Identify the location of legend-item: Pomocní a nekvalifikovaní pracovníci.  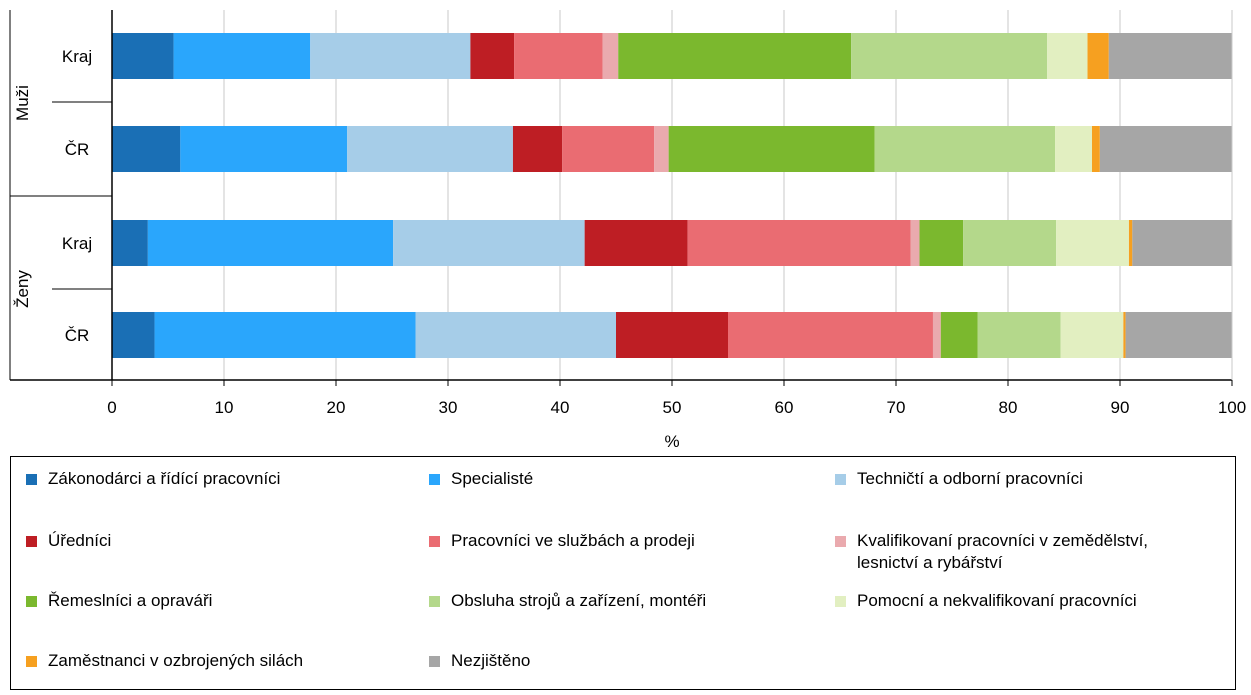
(986, 601).